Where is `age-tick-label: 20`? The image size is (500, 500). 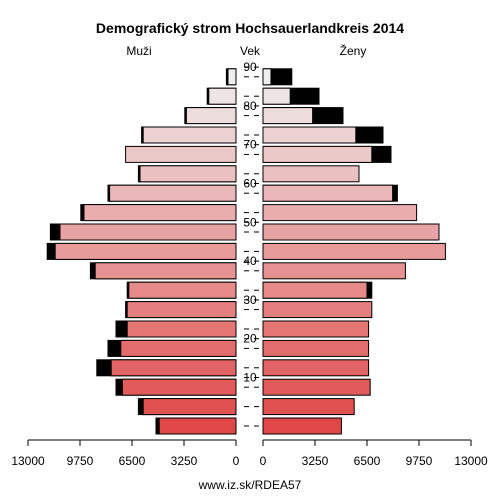 age-tick-label: 20 is located at coordinates (250, 339).